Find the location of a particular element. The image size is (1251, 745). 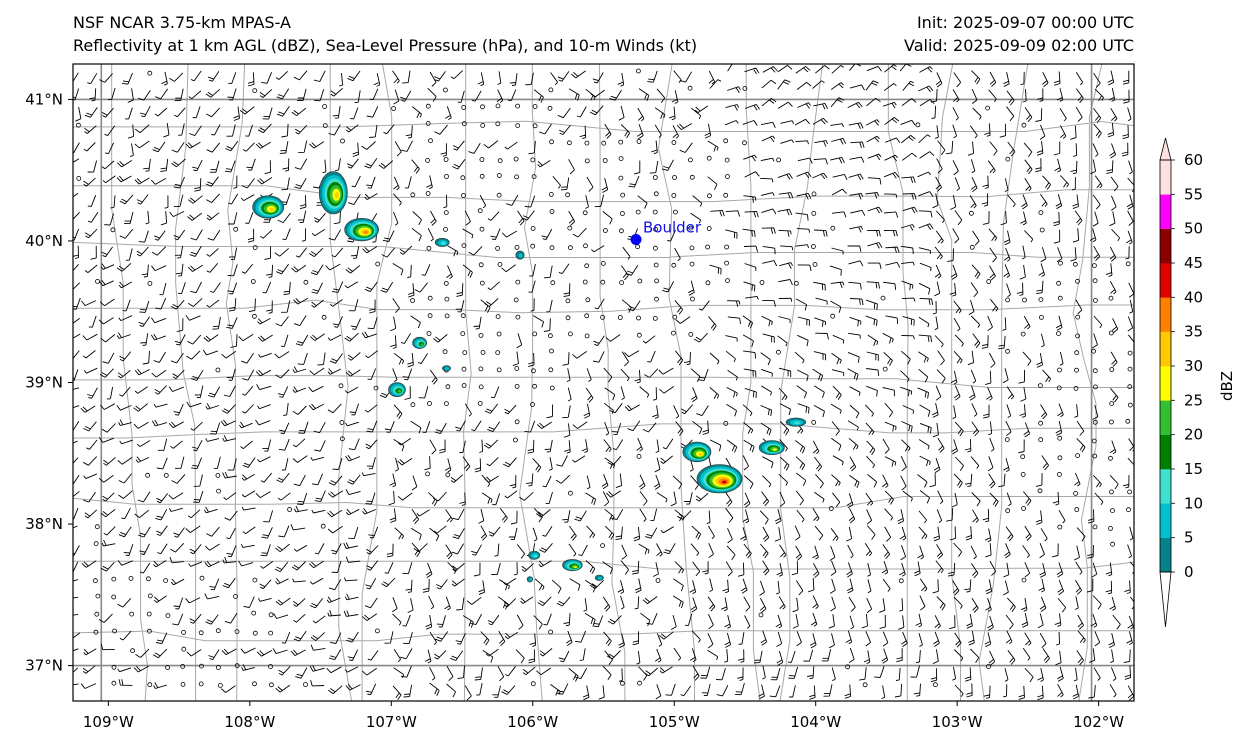

colorbar-tick-label: 60 is located at coordinates (1193, 160).